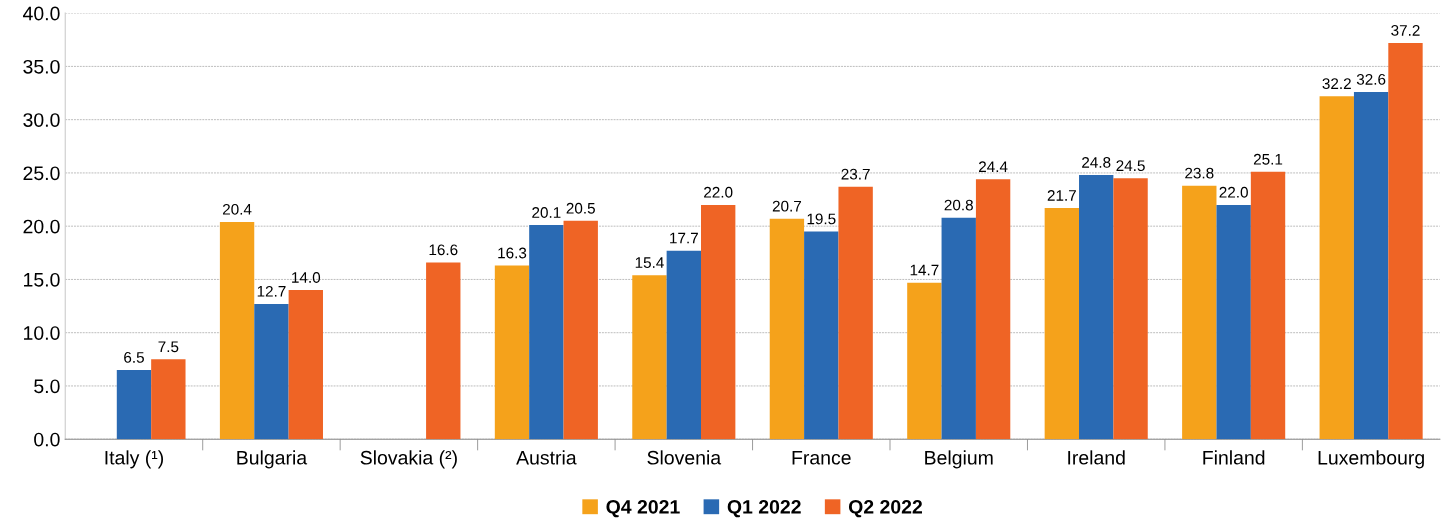  I want to click on data-label: 23.7, so click(855, 174).